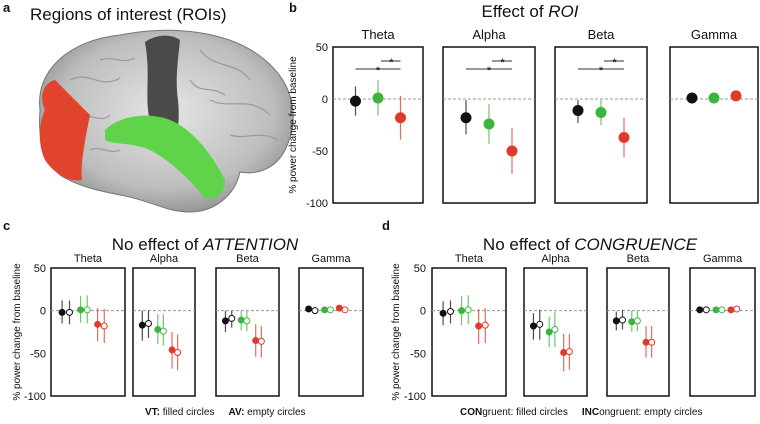  Describe the element at coordinates (174, 101) in the screenshot. I see `brain-sulci` at that location.